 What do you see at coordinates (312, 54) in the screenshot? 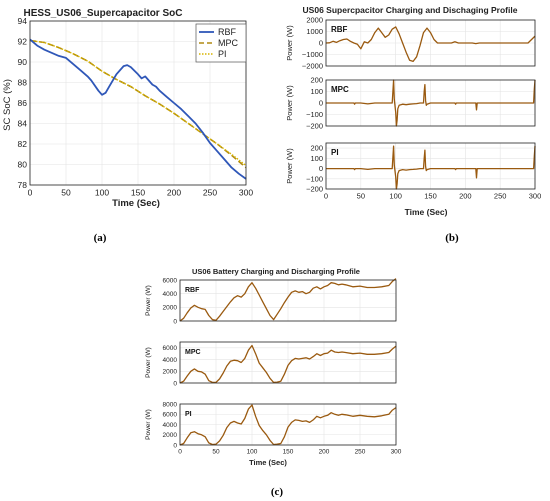
I see `chart-b-panel-rbf-ytick-label: −1000` at bounding box center [312, 54].